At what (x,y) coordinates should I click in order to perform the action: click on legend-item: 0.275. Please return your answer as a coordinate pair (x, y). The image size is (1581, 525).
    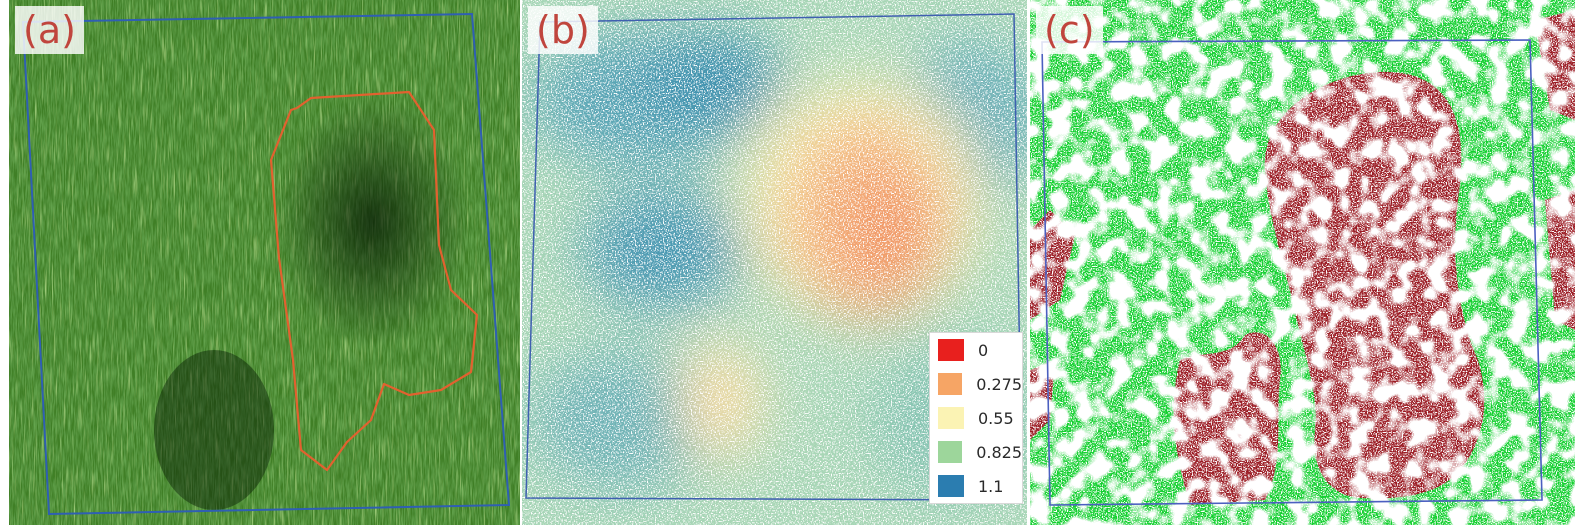
    Looking at the image, I should click on (976, 384).